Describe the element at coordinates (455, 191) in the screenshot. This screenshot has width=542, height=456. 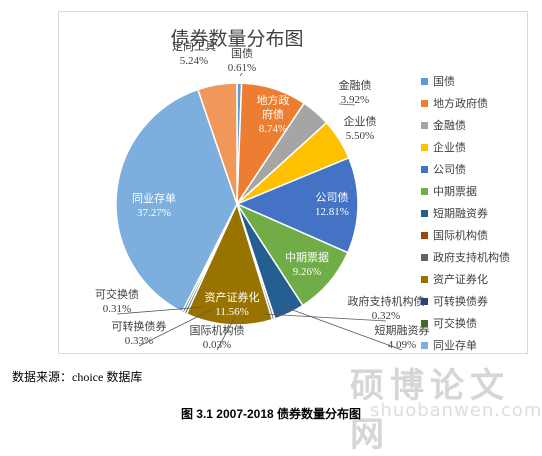
I see `legend-item: 中期票据` at that location.